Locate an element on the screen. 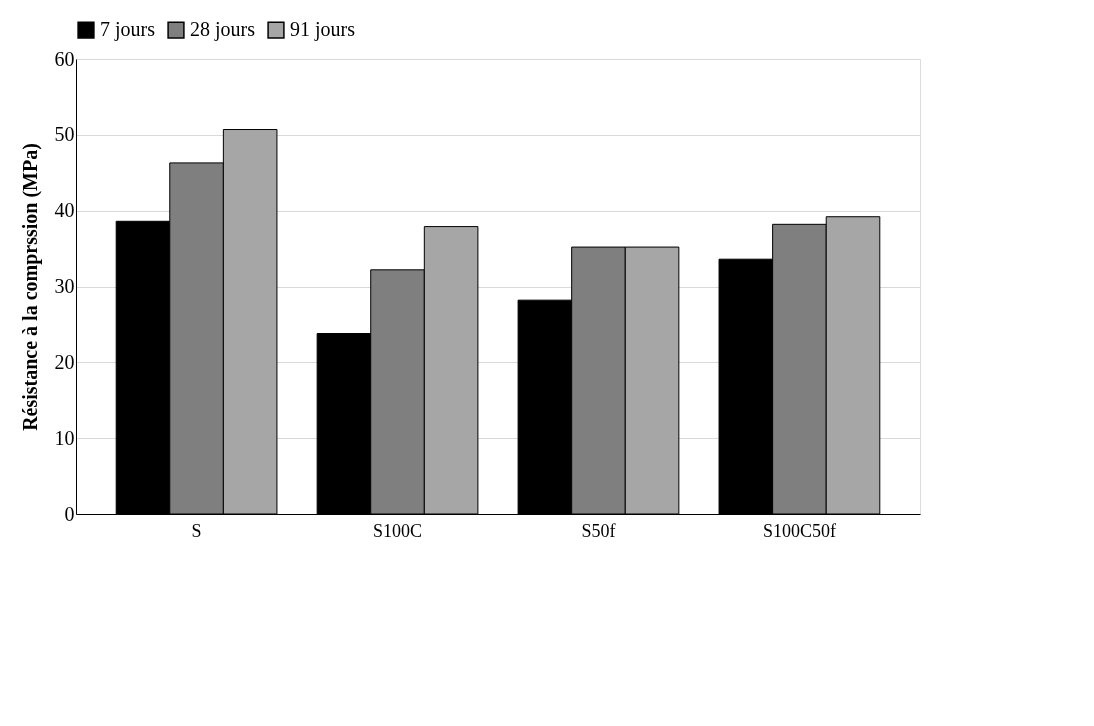 This screenshot has height=726, width=1094. y-tick-label: 30 is located at coordinates (64, 286).